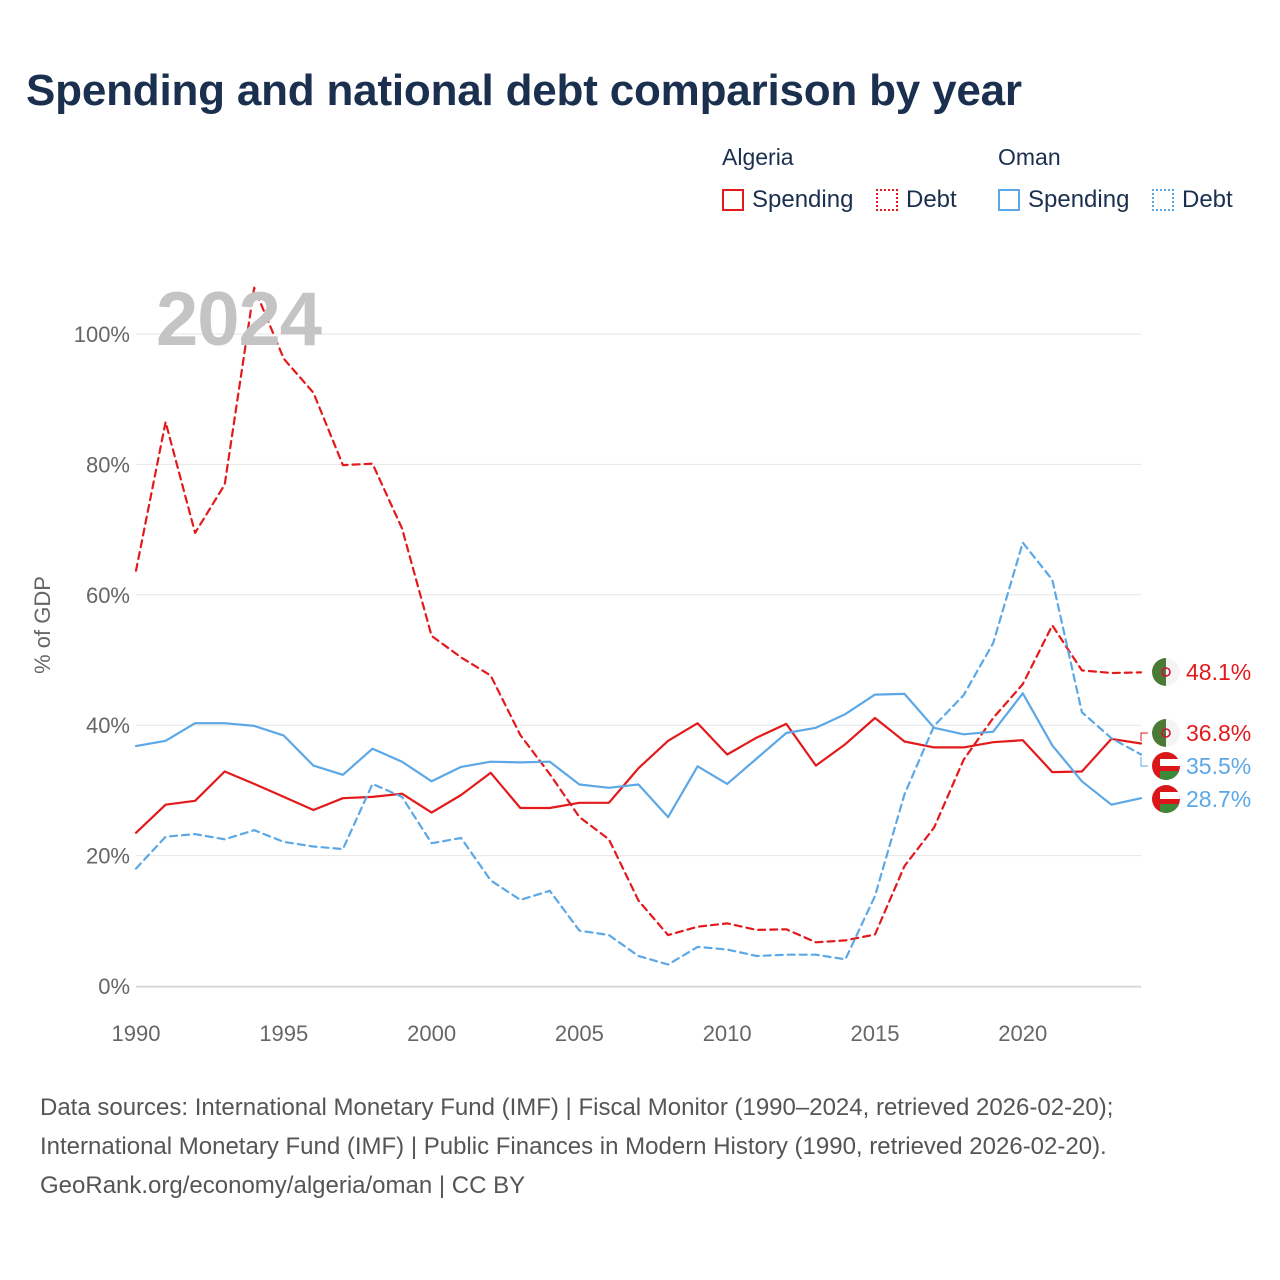  What do you see at coordinates (758, 157) in the screenshot?
I see `legend-group-algeria: Algeria` at bounding box center [758, 157].